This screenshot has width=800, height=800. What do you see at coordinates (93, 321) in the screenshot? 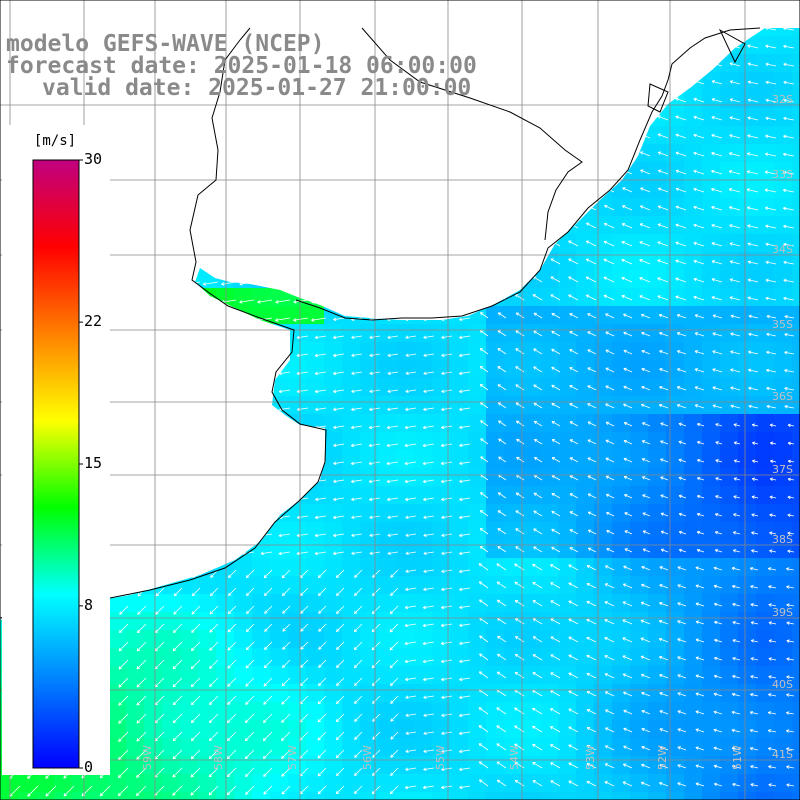
I see `colorbar-tick-label: 22` at bounding box center [93, 321].